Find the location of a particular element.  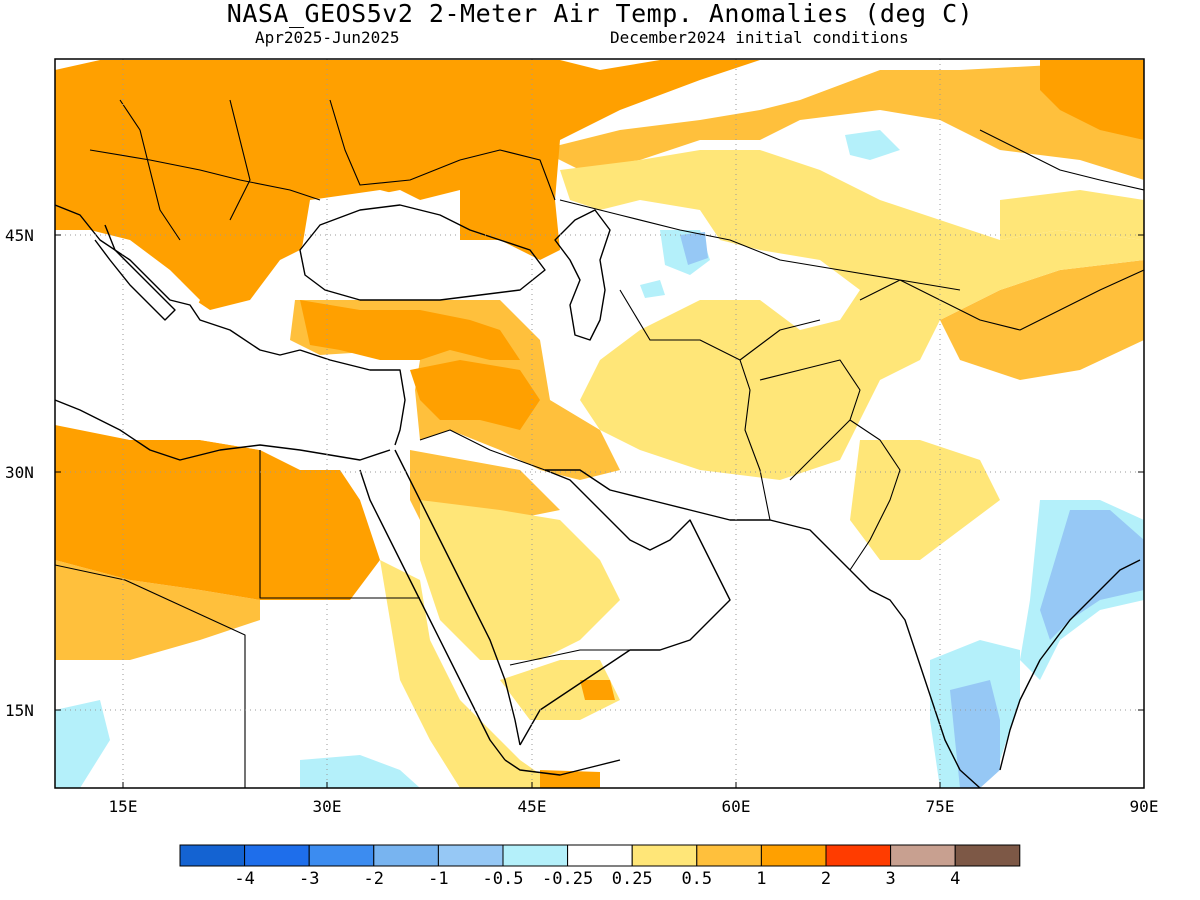

field-light-orange-east is located at coordinates (1042, 320).